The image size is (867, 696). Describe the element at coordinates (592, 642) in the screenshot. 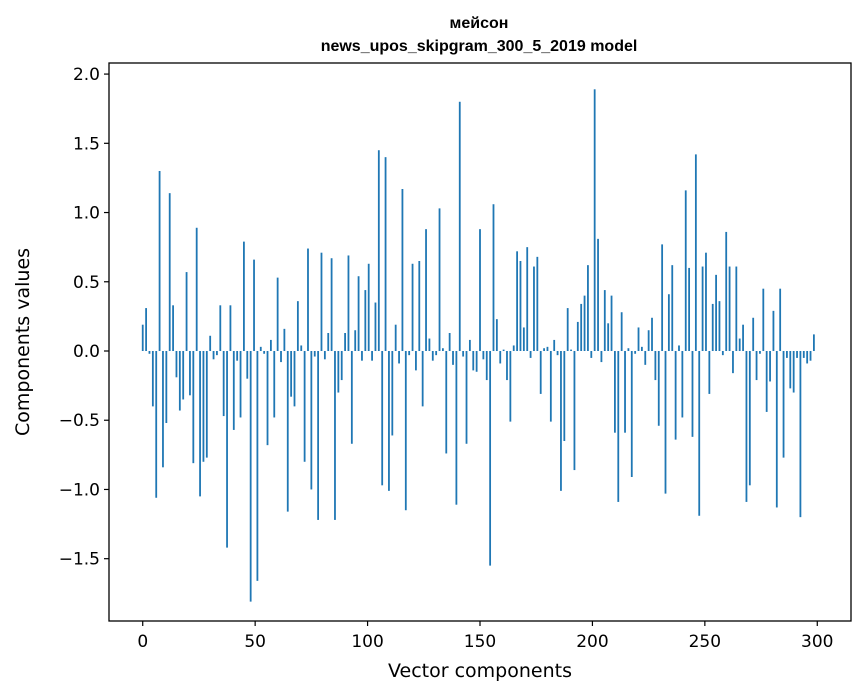

I see `x-tick-label: 200` at that location.